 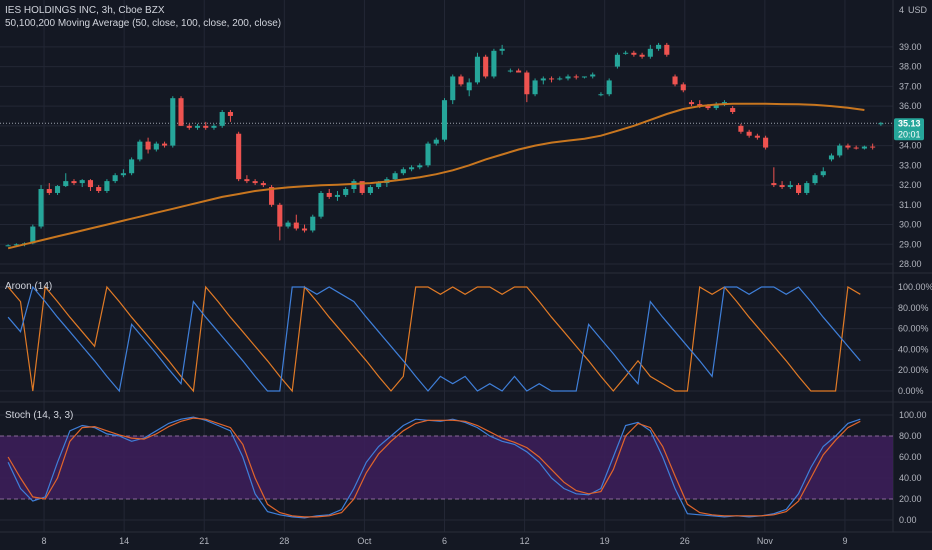 I want to click on time-tick-label: 21, so click(x=204, y=541).